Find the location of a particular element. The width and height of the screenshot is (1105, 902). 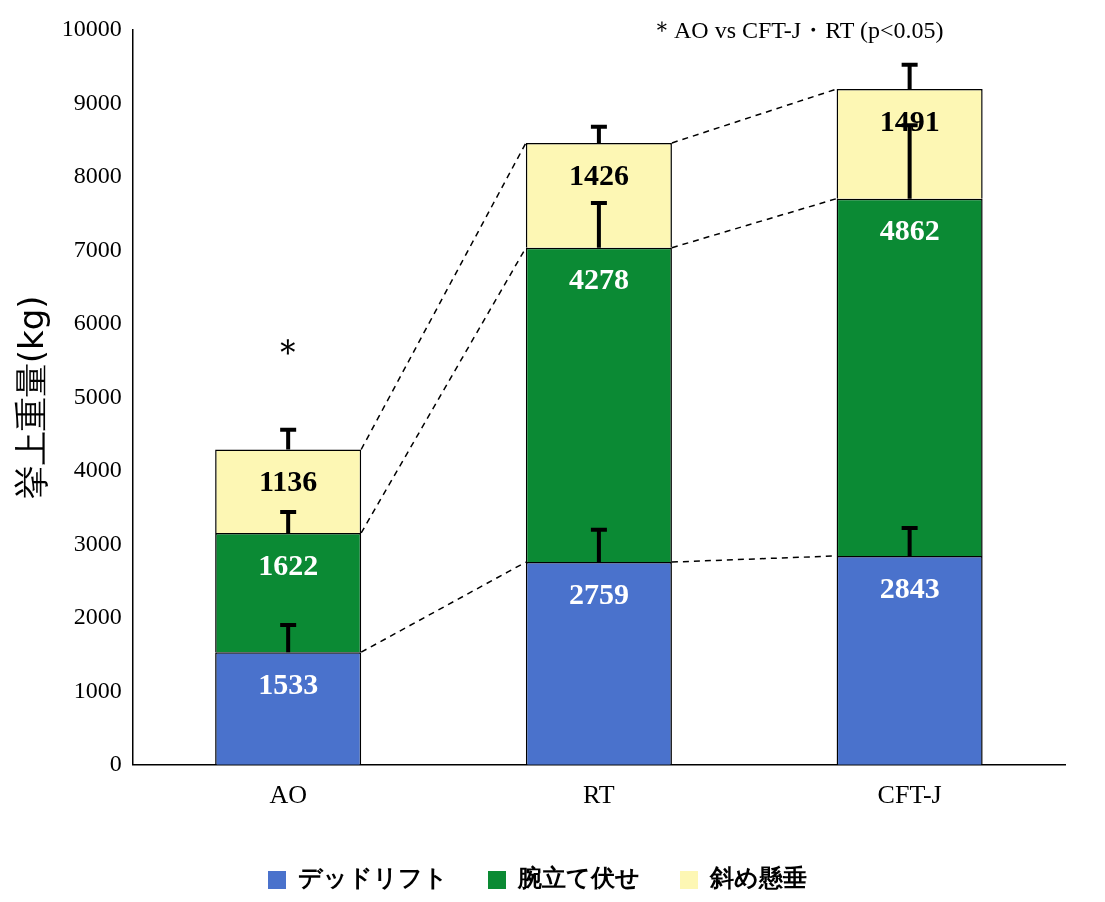

legend-label: 腕立て伏せ is located at coordinates (578, 878).